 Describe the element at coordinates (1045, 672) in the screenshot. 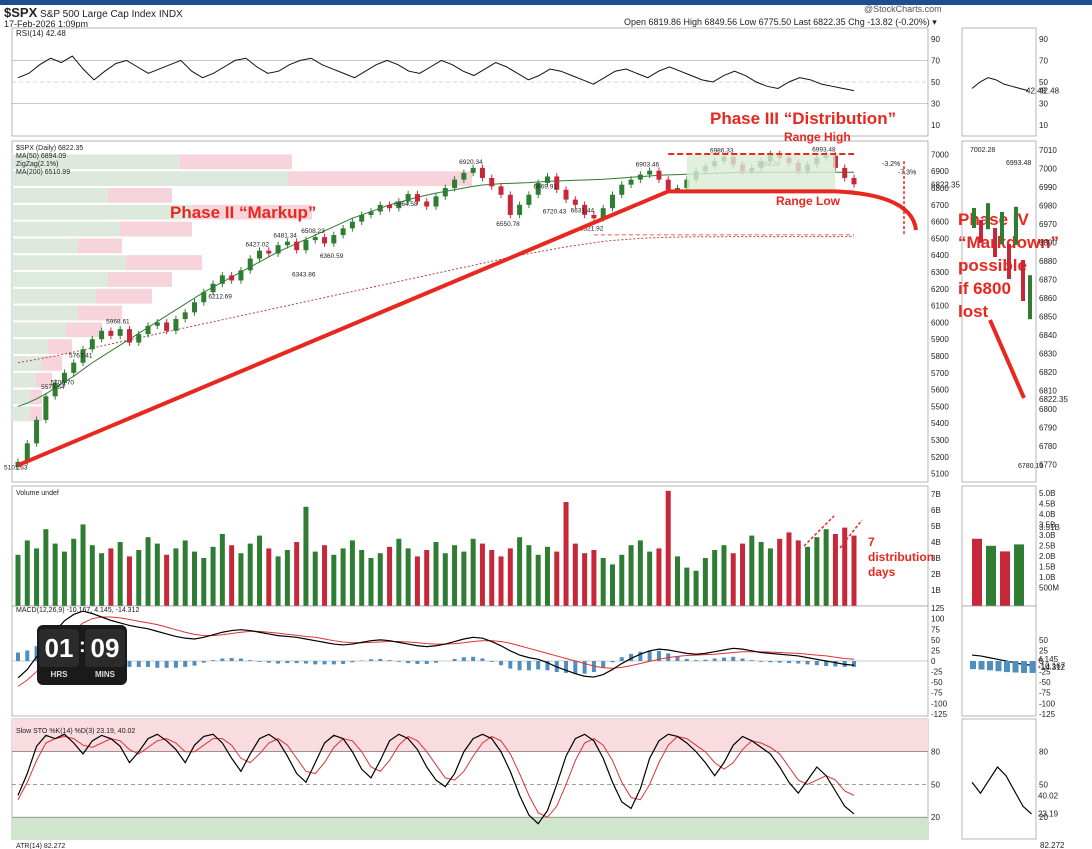

I see `macd-right-tick-label: -25` at that location.